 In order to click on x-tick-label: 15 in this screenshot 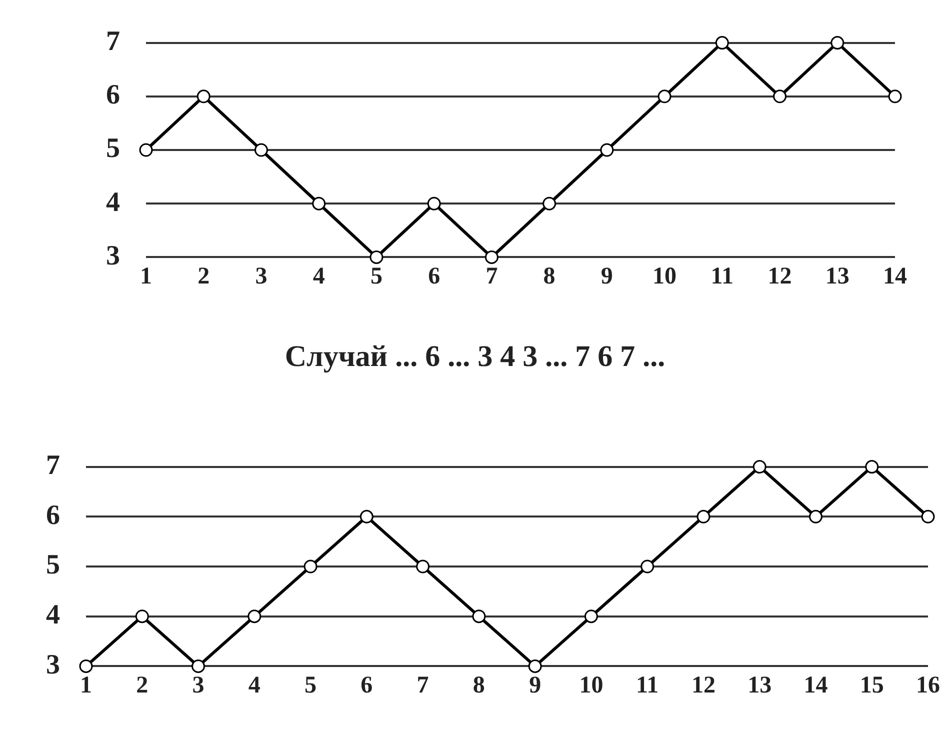, I will do `click(872, 685)`.